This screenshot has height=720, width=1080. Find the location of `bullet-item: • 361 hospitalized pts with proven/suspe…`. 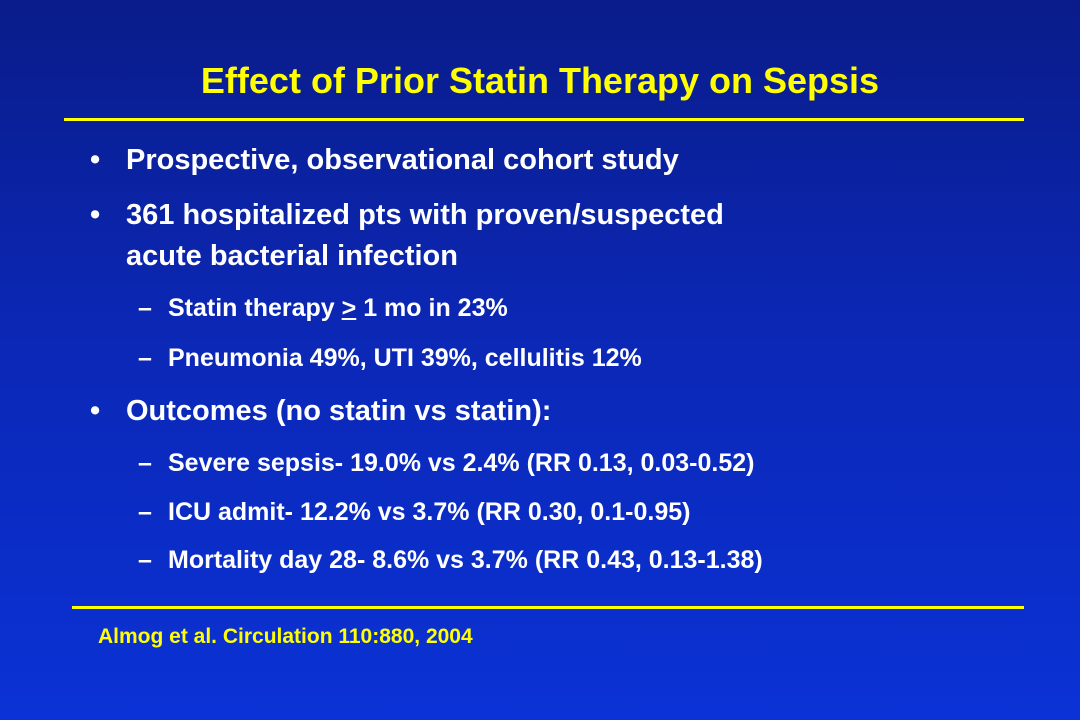

bullet-item: • 361 hospitalized pts with proven/suspe… is located at coordinates (407, 215).